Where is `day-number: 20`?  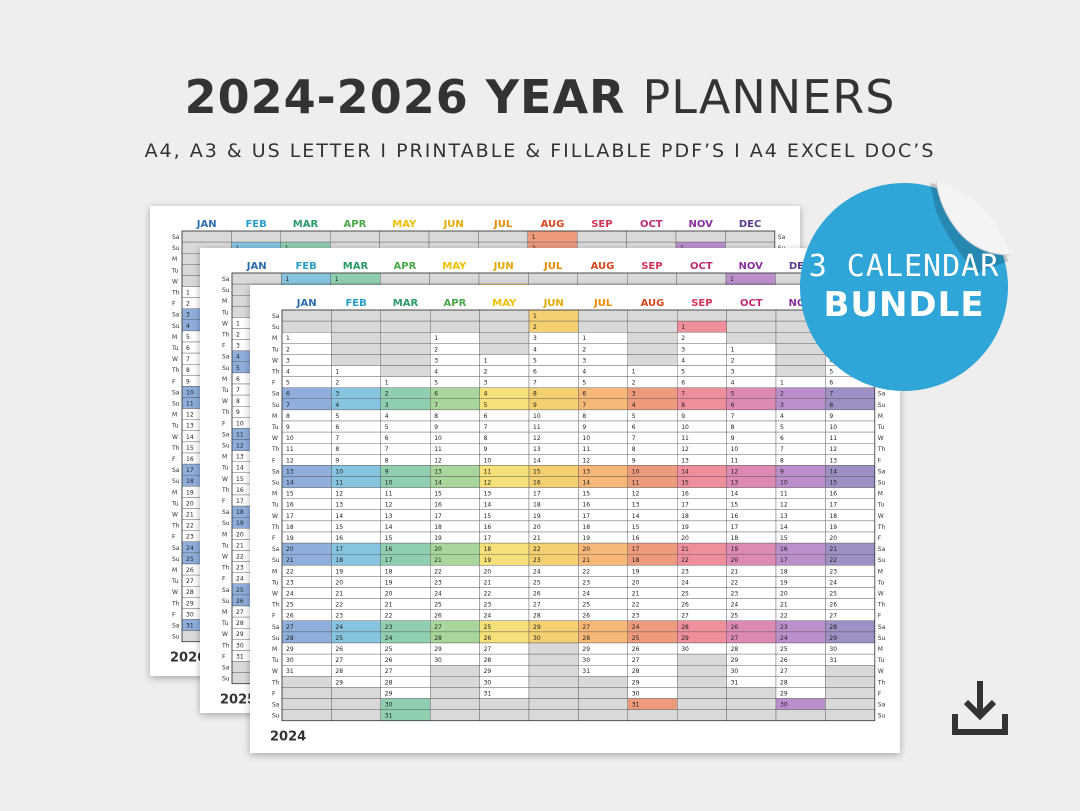 day-number: 20 is located at coordinates (190, 503).